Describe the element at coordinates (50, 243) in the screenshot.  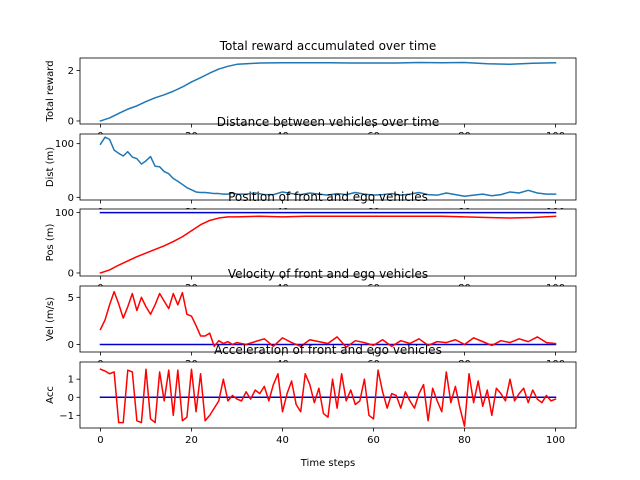
I see `y-axis-label-position: Pos (m)` at that location.